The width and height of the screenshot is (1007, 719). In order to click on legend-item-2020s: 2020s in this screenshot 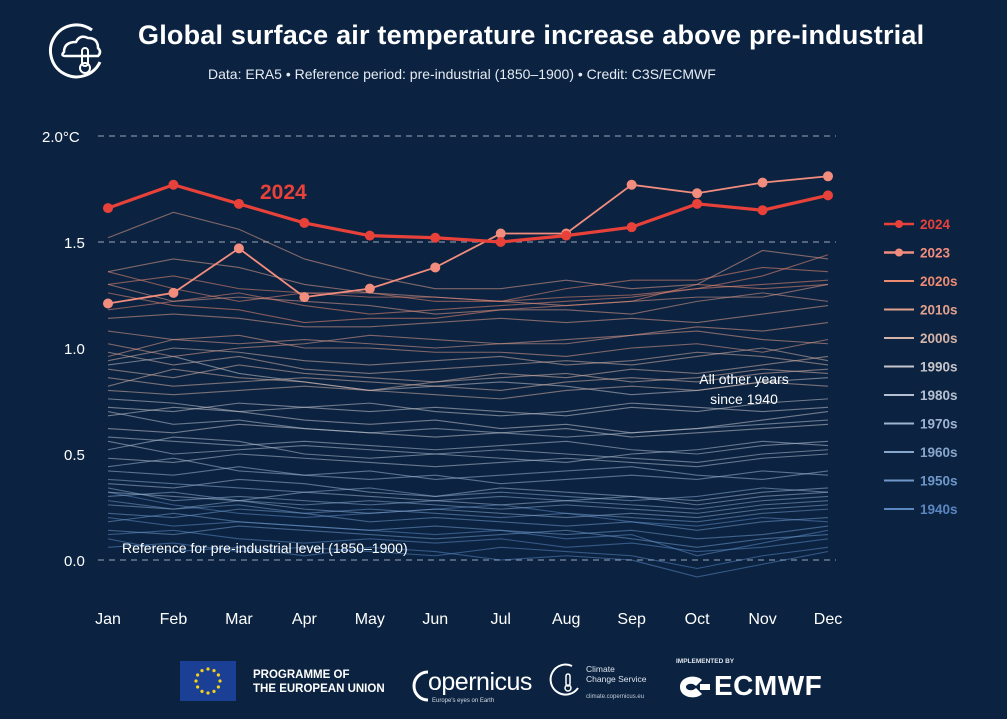, I will do `click(921, 281)`.